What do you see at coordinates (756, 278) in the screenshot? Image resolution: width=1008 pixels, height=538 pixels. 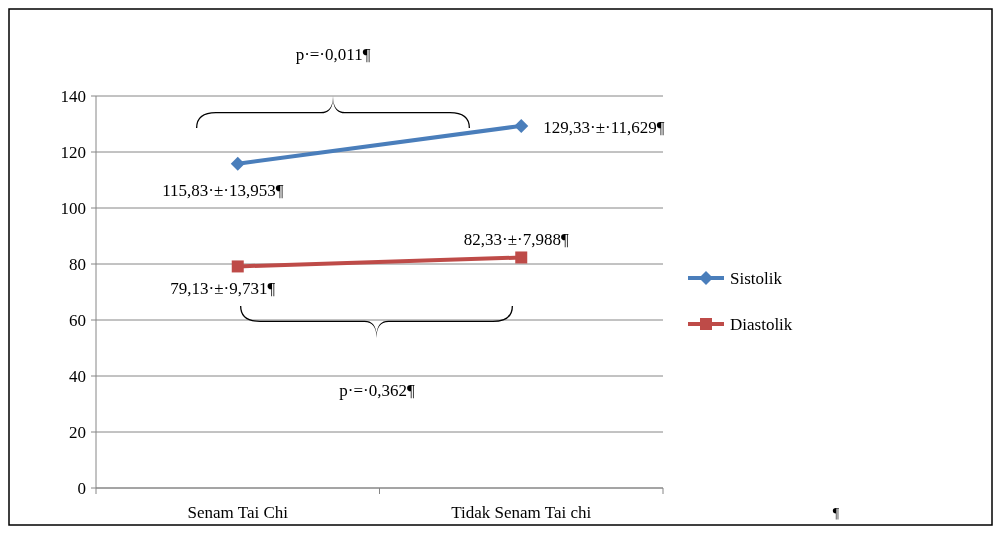 I see `legend-label: Sistolik` at bounding box center [756, 278].